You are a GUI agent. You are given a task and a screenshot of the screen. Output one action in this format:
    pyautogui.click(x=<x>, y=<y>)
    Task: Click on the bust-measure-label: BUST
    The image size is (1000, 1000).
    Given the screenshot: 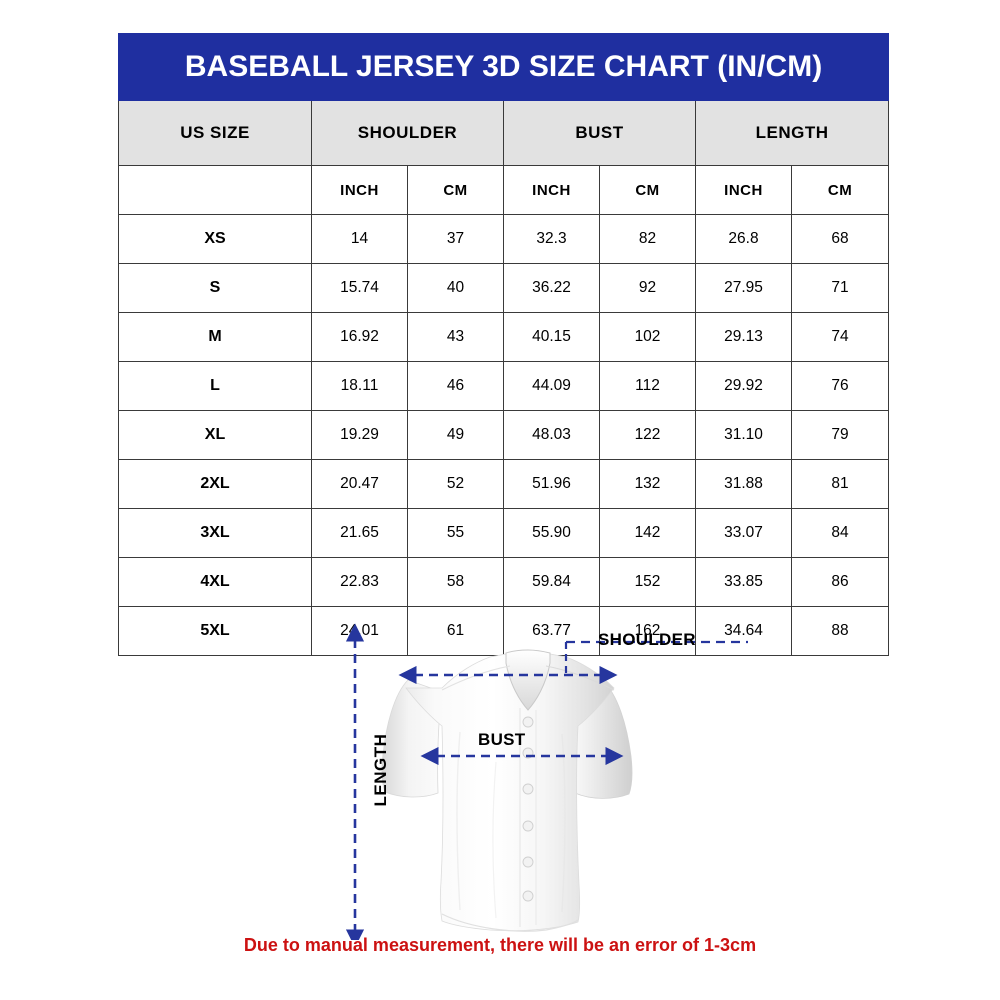 What is the action you would take?
    pyautogui.click(x=502, y=739)
    